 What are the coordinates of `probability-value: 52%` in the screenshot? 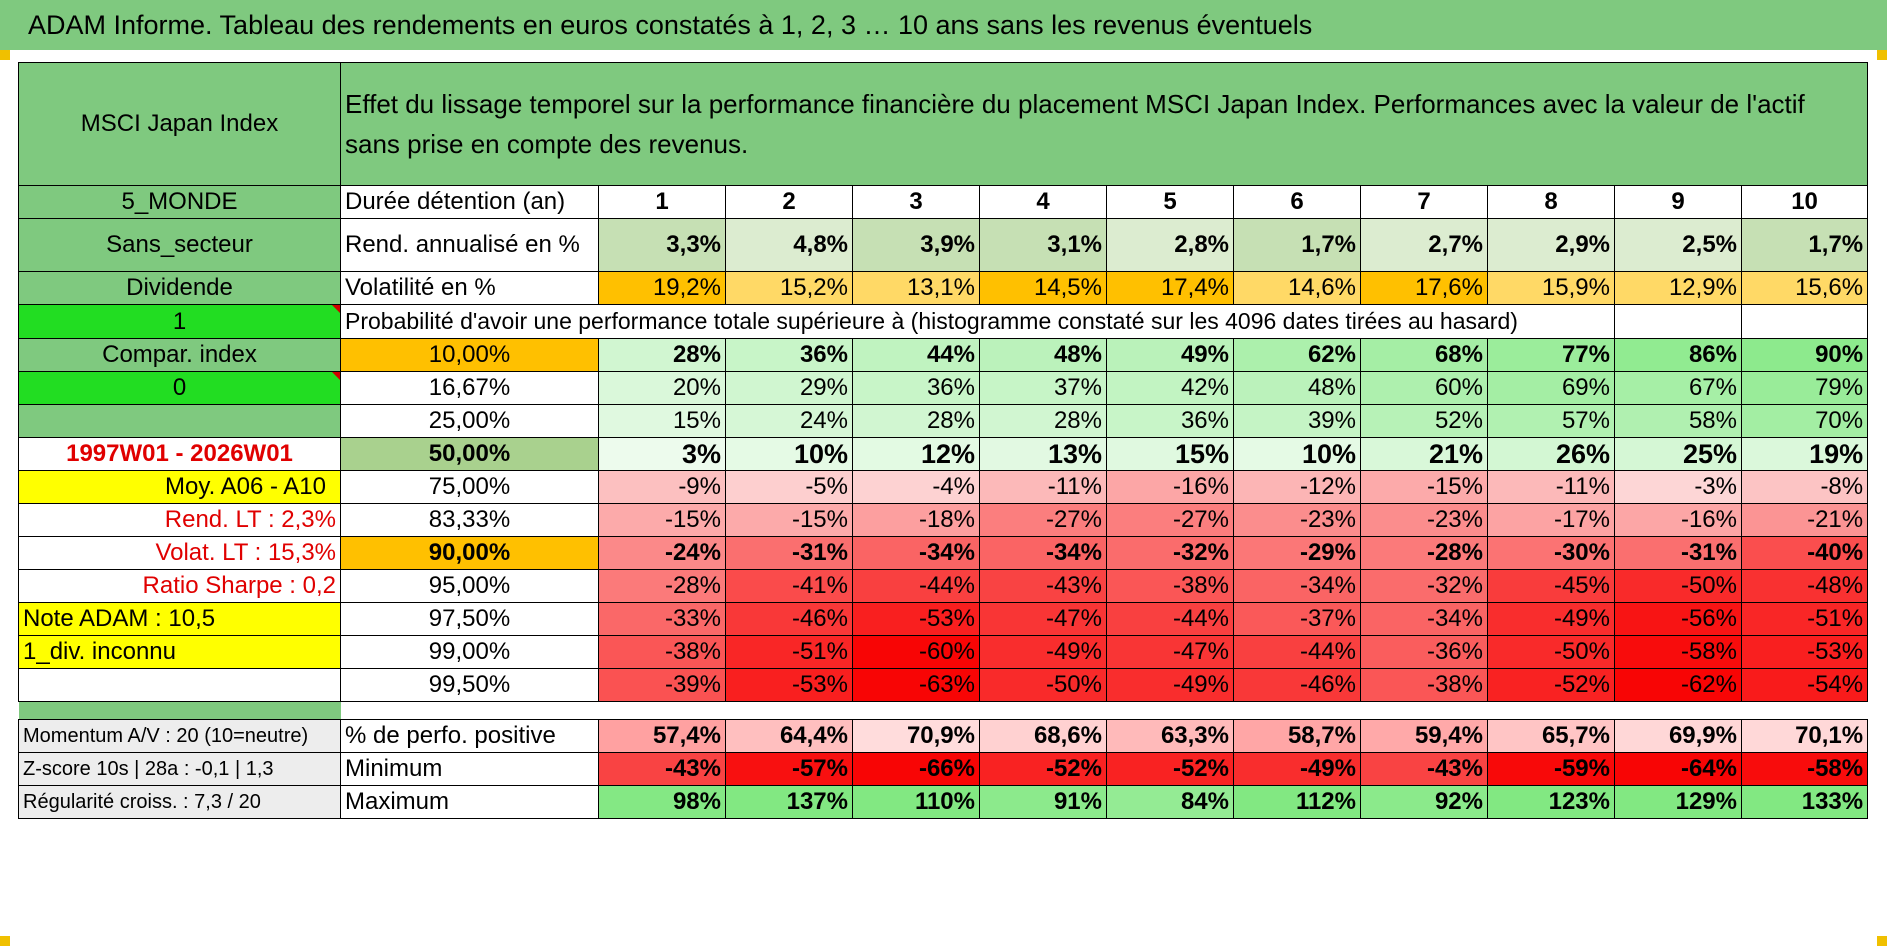 It's located at (1424, 421).